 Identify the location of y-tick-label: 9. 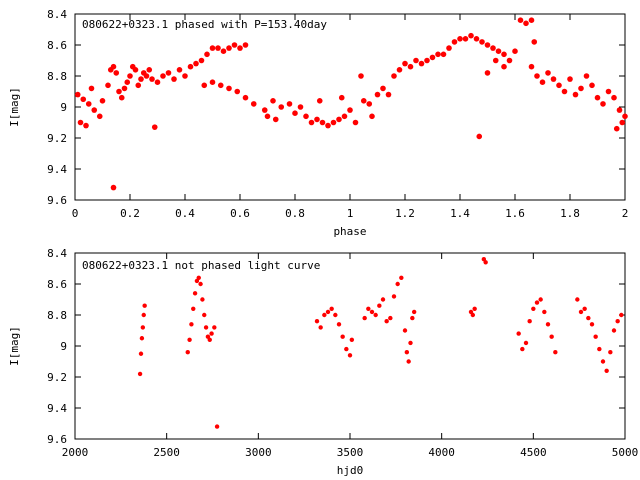
(63, 346).